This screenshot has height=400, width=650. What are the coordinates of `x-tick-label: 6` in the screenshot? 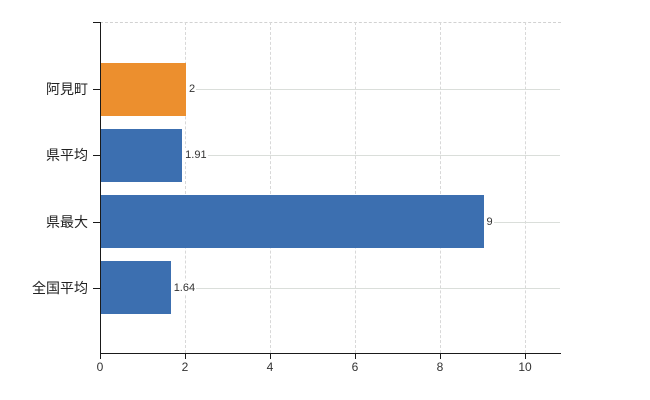 It's located at (355, 367).